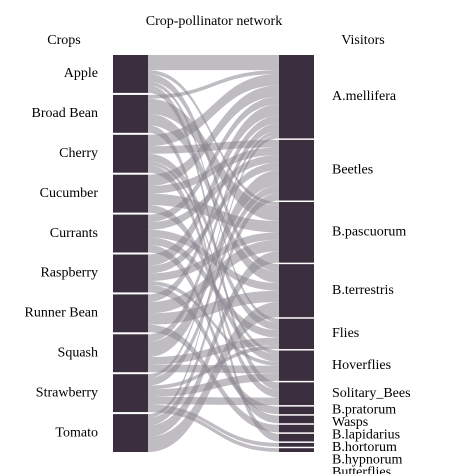 Image resolution: width=451 pixels, height=474 pixels. What do you see at coordinates (364, 447) in the screenshot?
I see `visitor-label: B.hortorum` at bounding box center [364, 447].